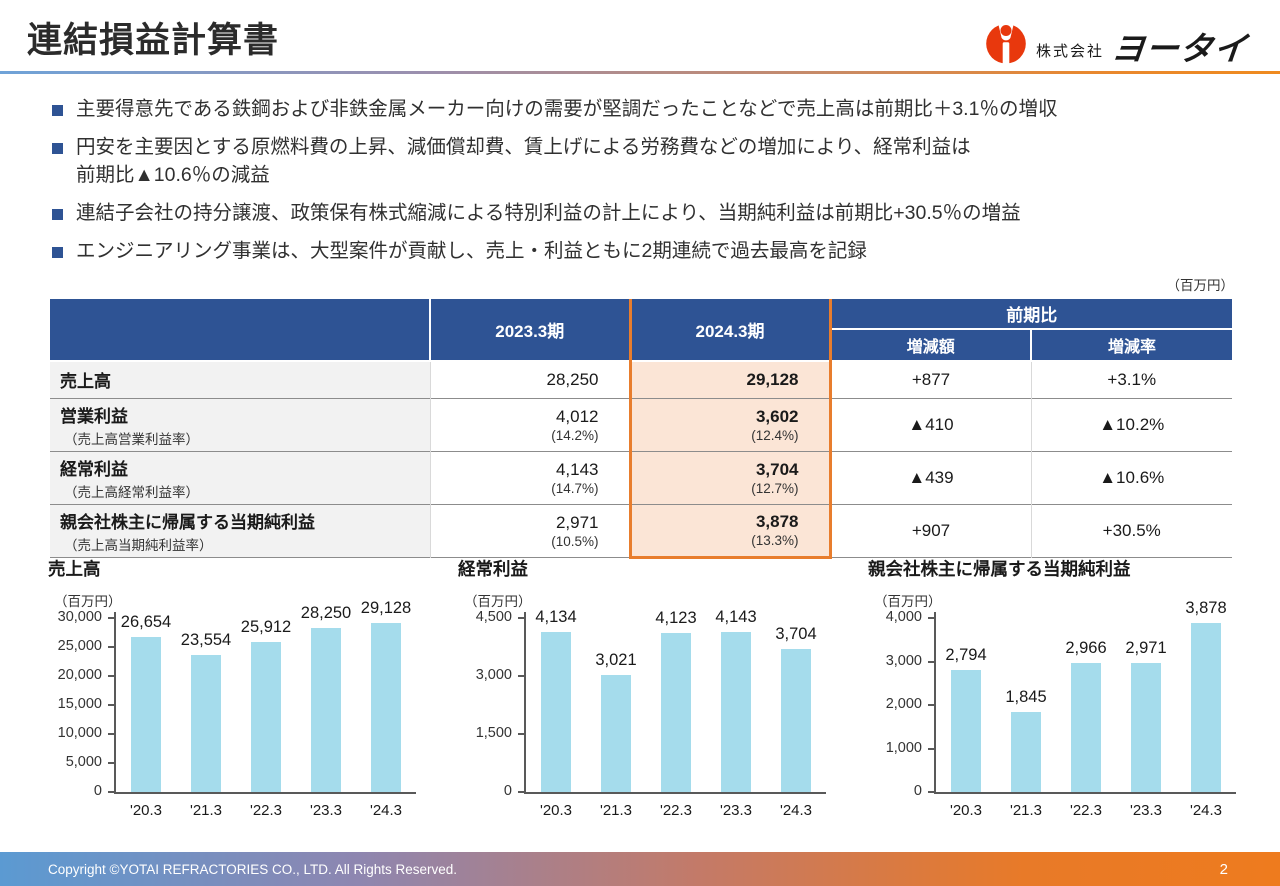 The image size is (1280, 886). What do you see at coordinates (796, 634) in the screenshot?
I see `bar-value-label: 3,704` at bounding box center [796, 634].